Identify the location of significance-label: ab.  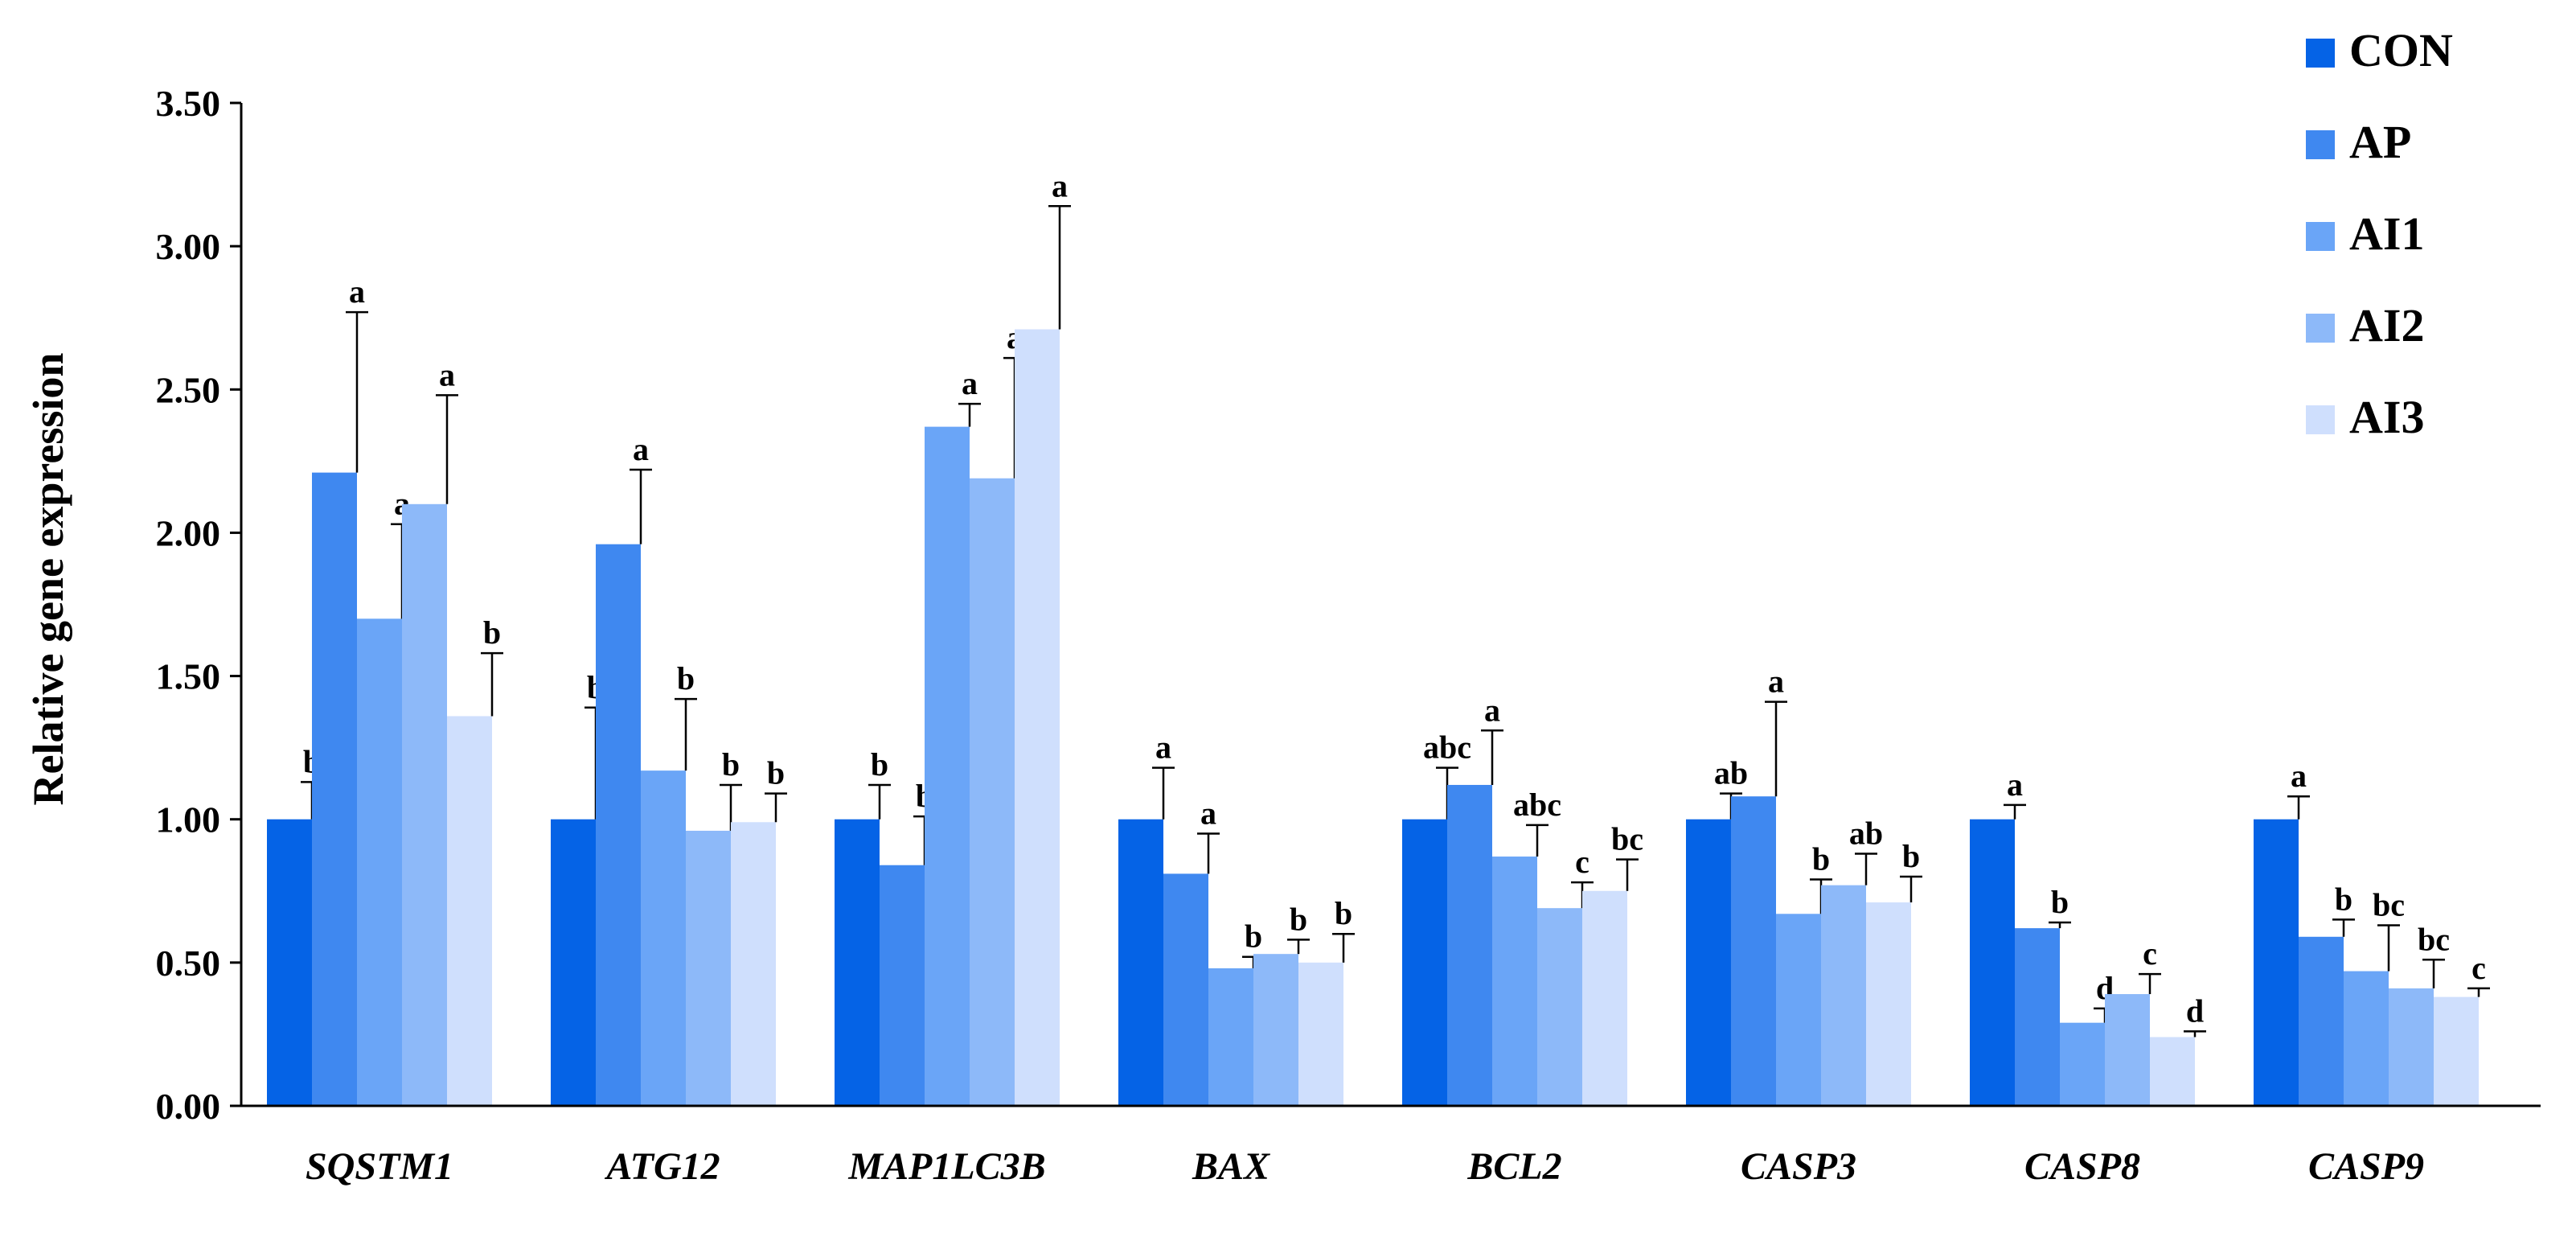
(1866, 833).